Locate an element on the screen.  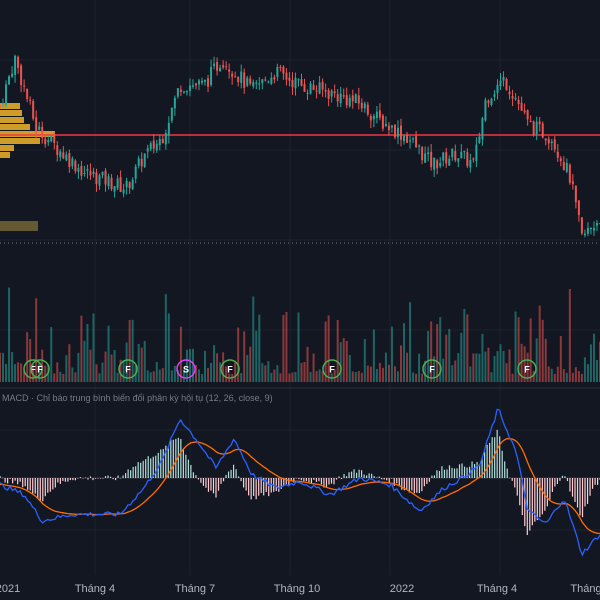
marker-label: S is located at coordinates (186, 370).